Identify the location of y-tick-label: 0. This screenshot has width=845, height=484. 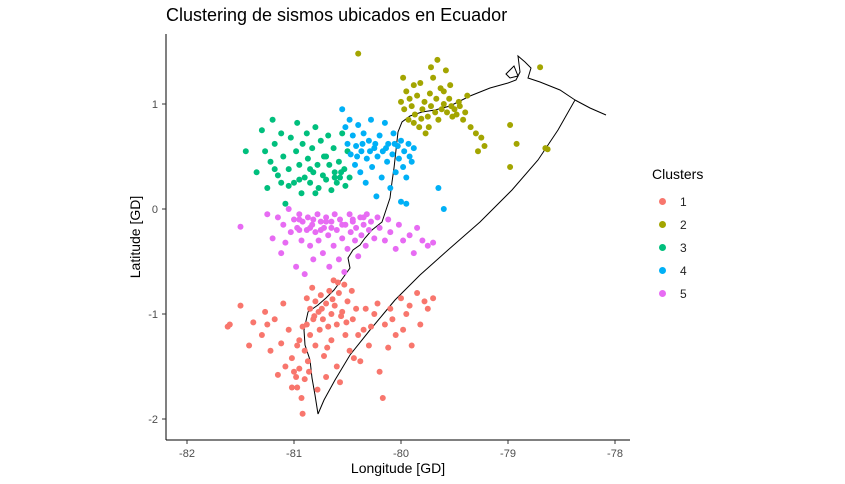
(155, 210).